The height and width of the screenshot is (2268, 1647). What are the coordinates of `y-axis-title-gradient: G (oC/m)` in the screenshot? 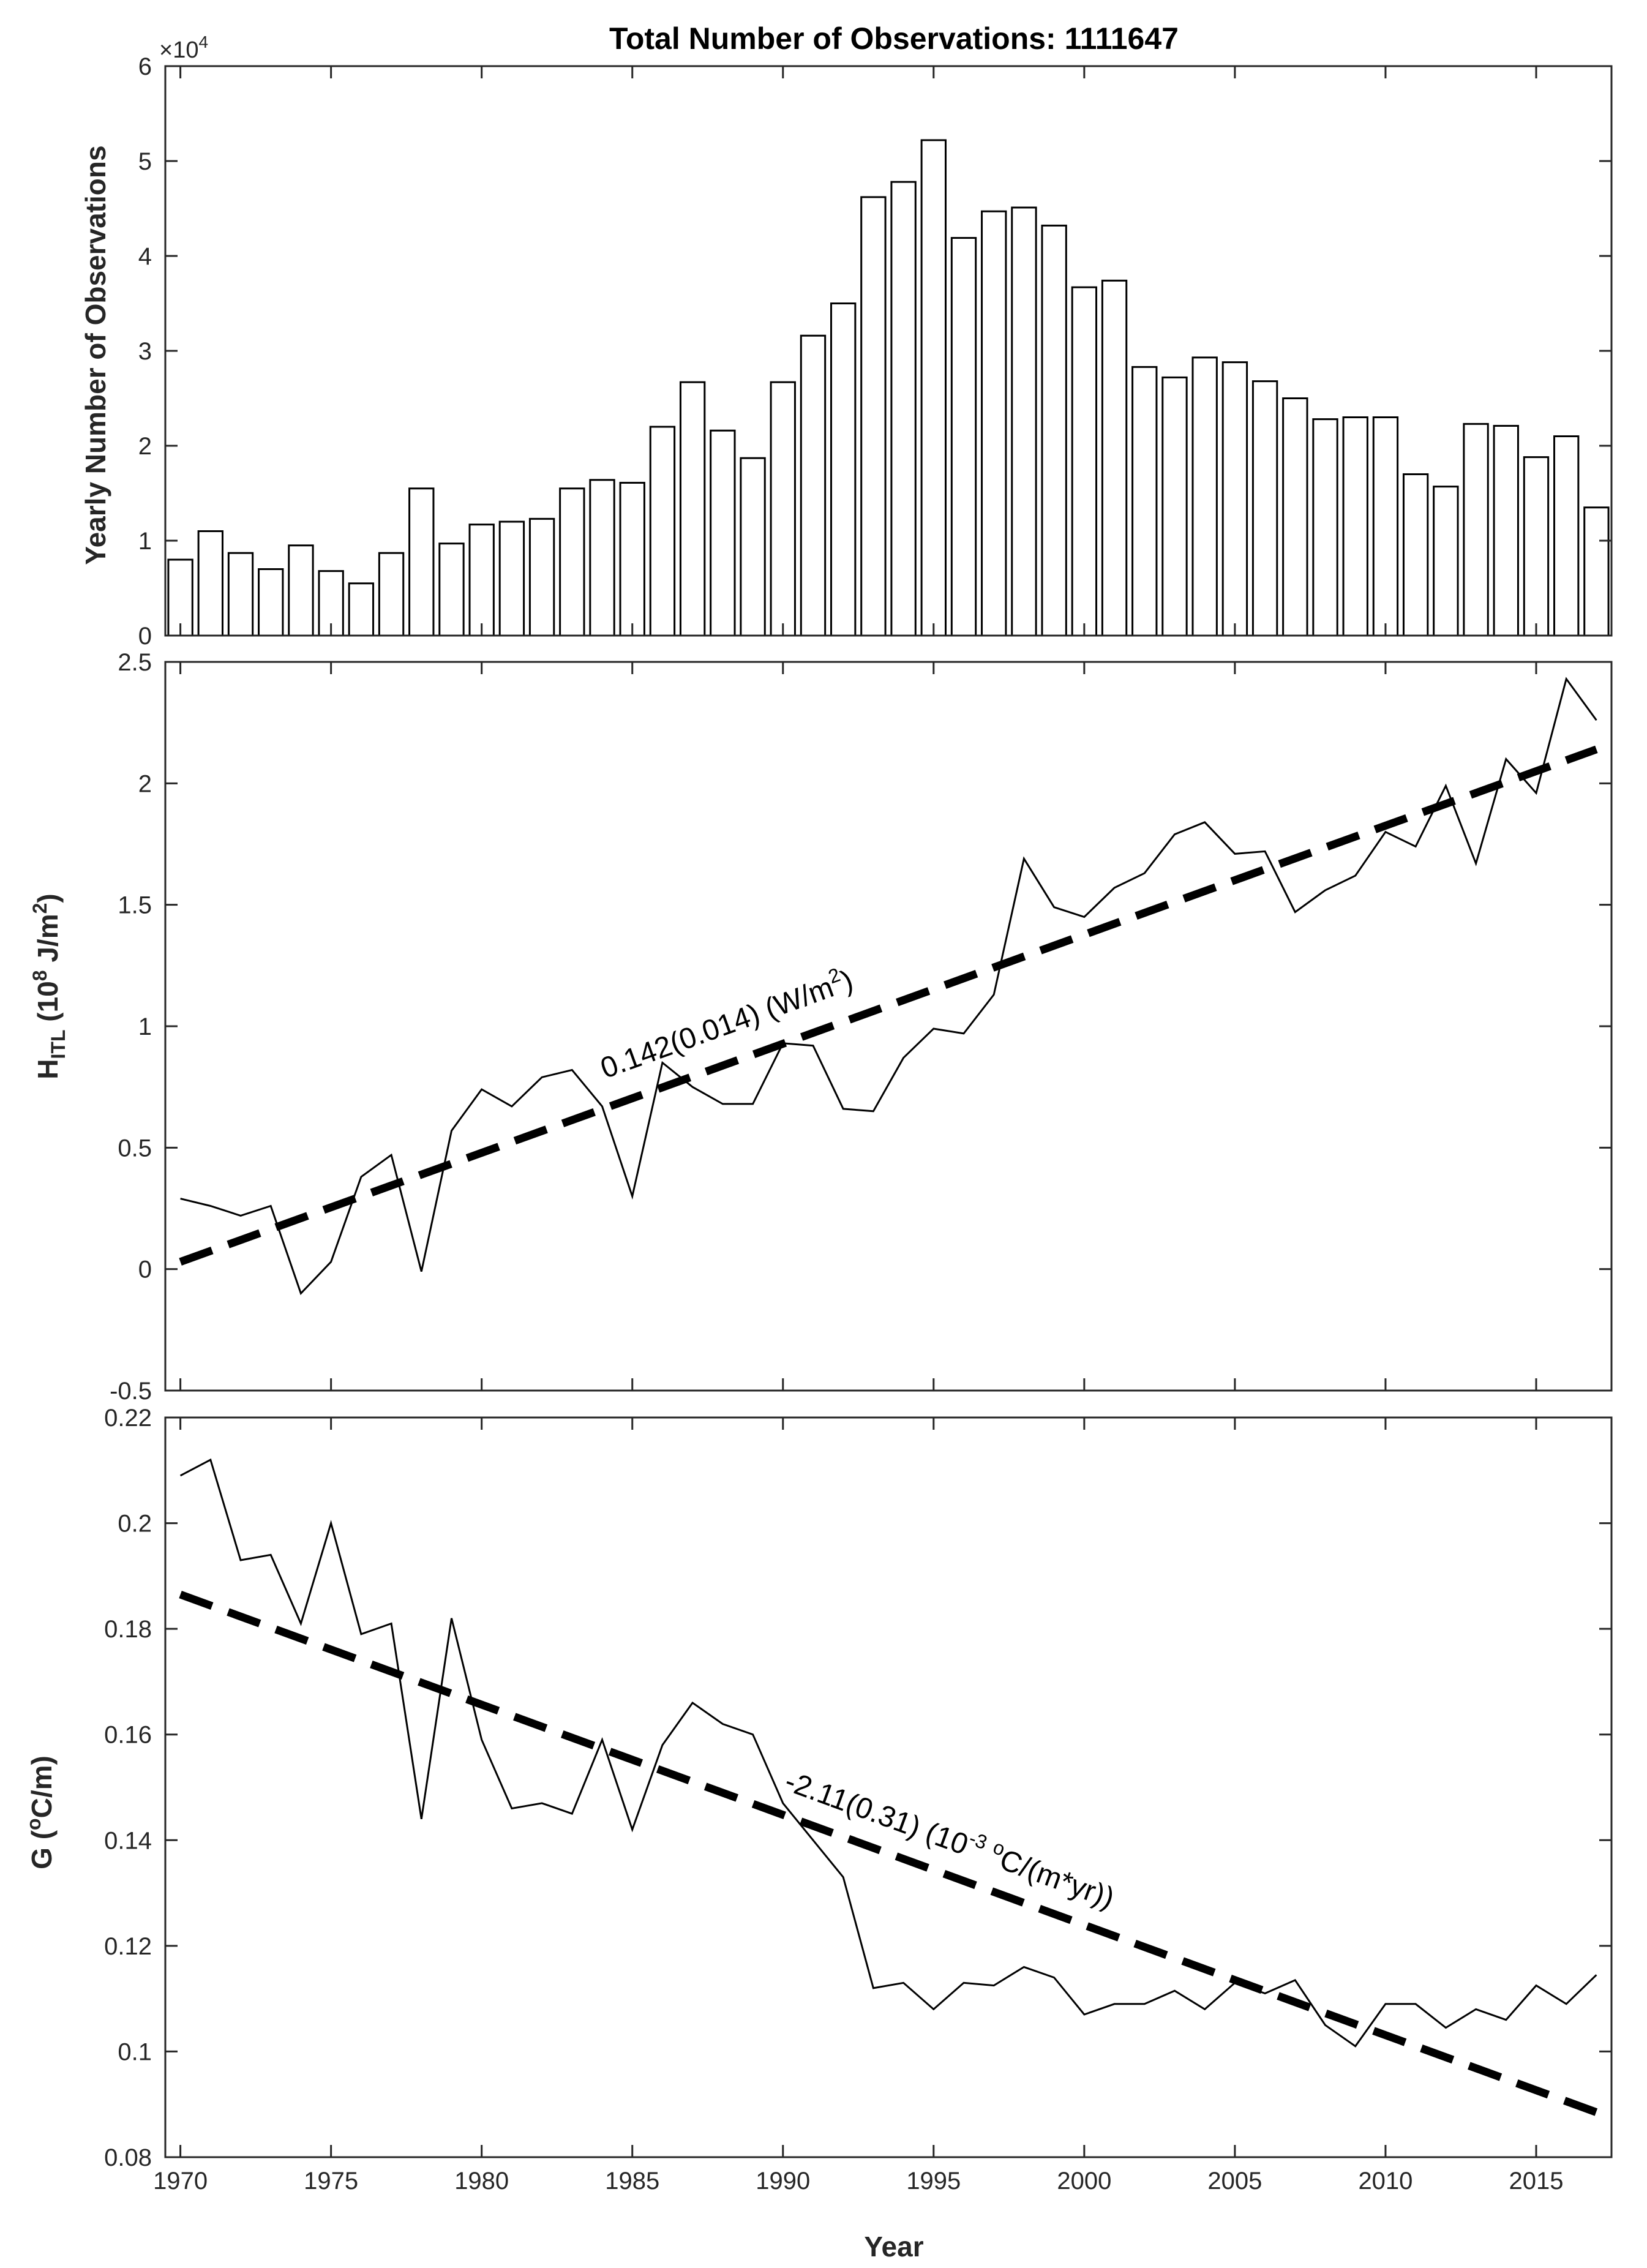 It's located at (41, 1812).